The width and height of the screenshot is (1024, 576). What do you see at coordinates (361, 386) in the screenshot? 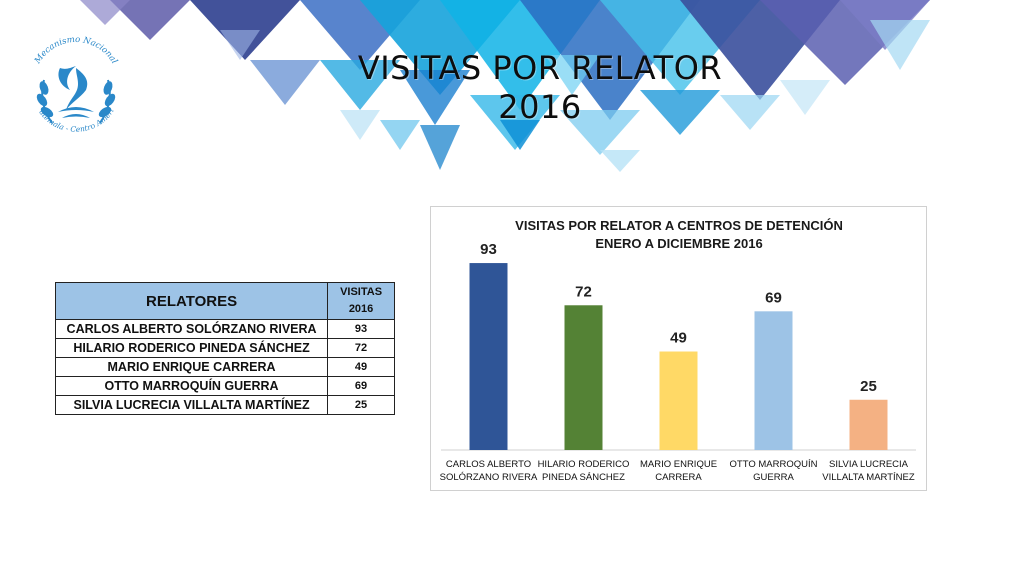
I see `relator-visits: 69` at bounding box center [361, 386].